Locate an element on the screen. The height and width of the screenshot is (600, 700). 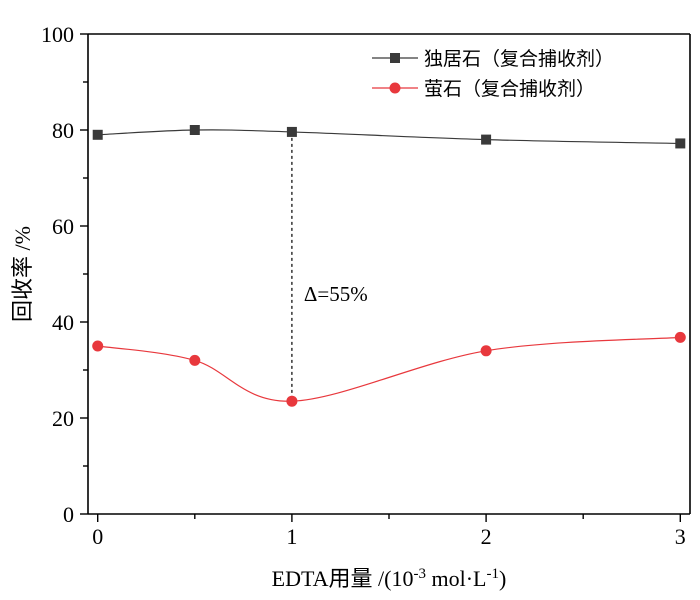
x-tick-label: 3 is located at coordinates (680, 536).